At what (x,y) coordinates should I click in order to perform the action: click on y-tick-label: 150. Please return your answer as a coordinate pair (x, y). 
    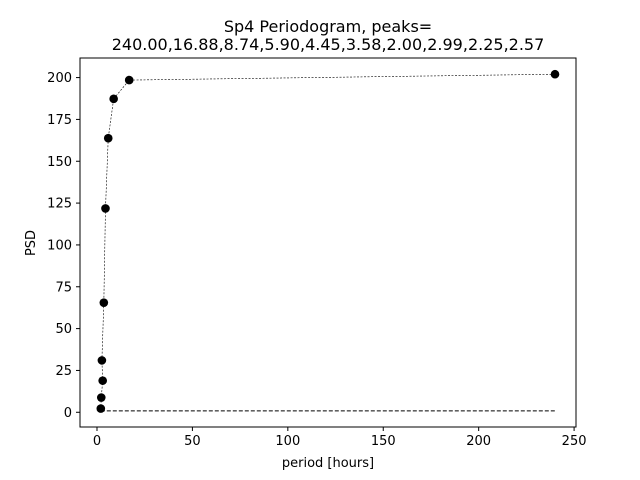
    Looking at the image, I should click on (59, 162).